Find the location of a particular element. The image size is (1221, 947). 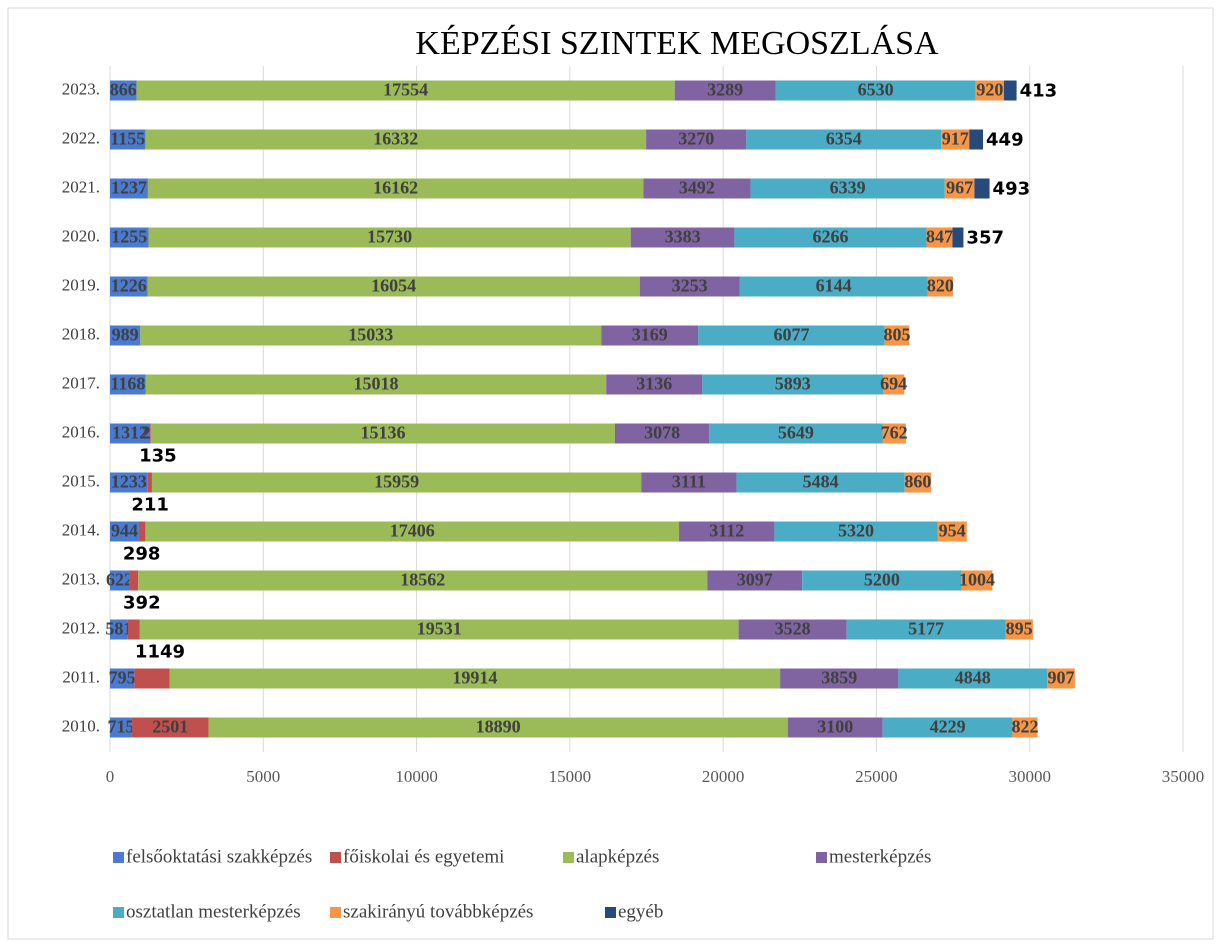

value-label: 3859 is located at coordinates (839, 678).